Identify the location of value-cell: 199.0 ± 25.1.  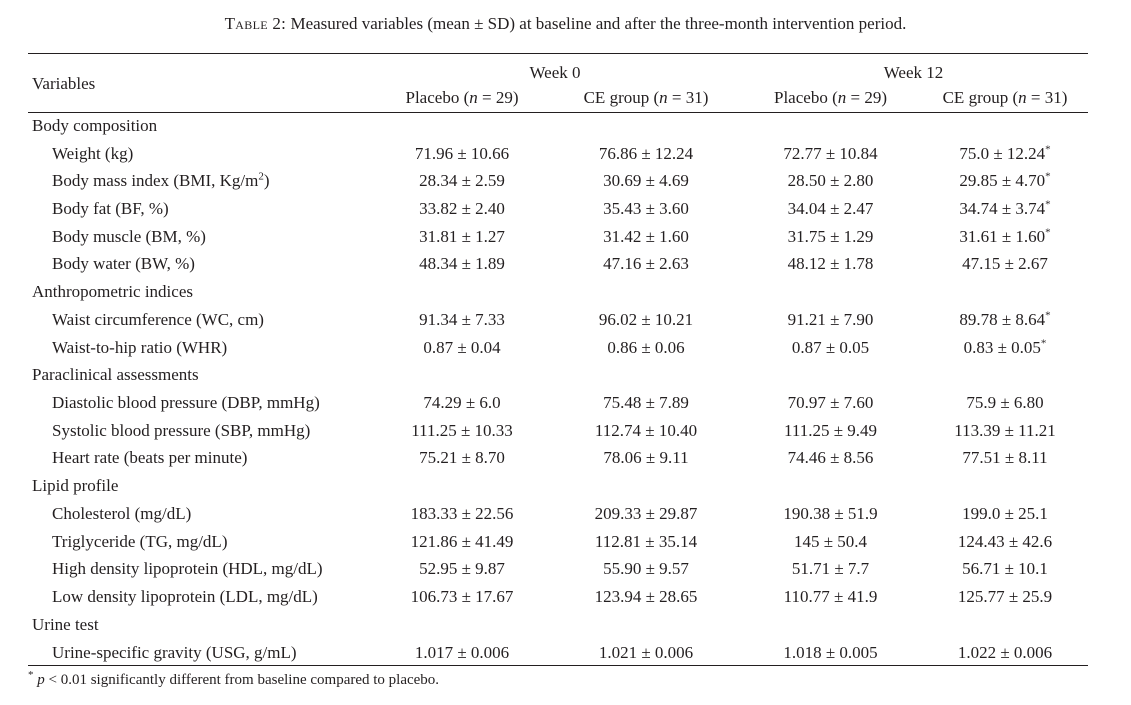
(1005, 513).